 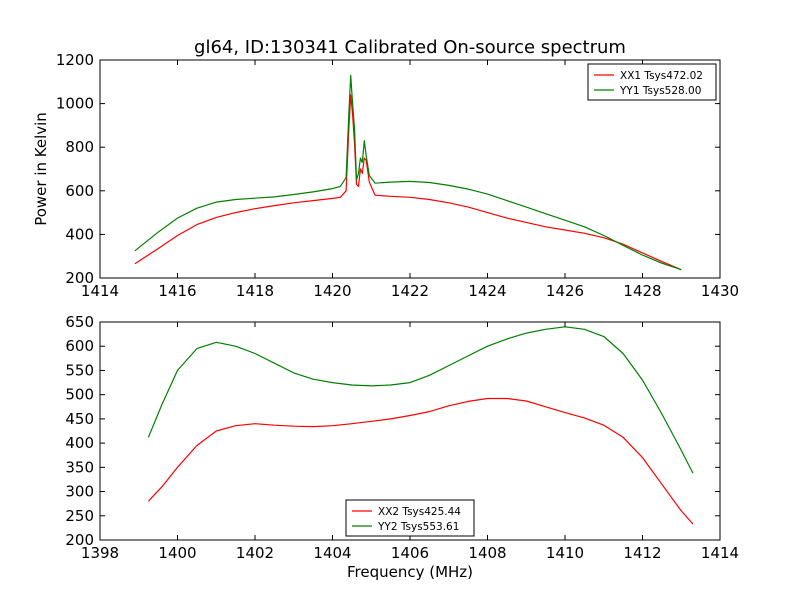 What do you see at coordinates (79, 395) in the screenshot?
I see `y-tick-label: 500` at bounding box center [79, 395].